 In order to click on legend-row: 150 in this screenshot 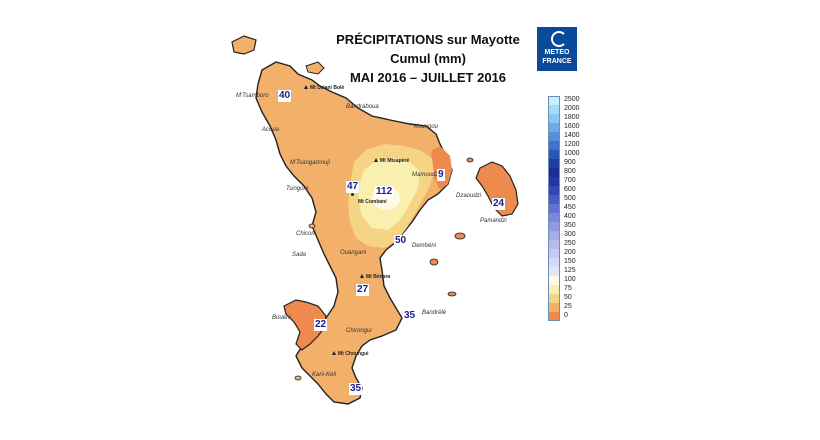, I will do `click(578, 262)`.